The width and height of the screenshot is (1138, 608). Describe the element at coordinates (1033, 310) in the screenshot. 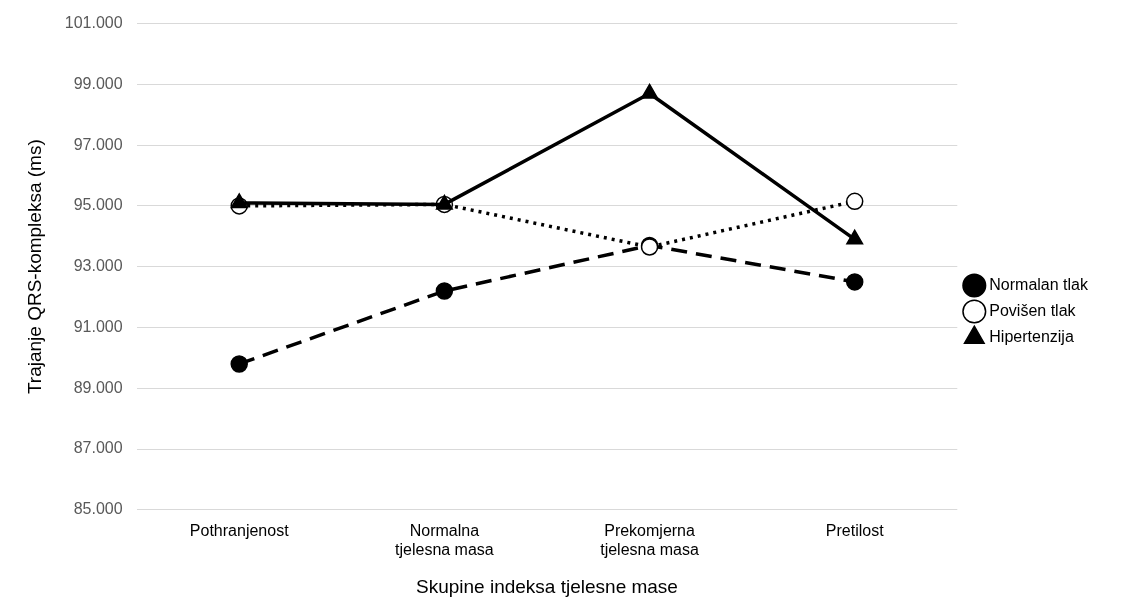

I see `legend-label: Povišen tlak` at that location.